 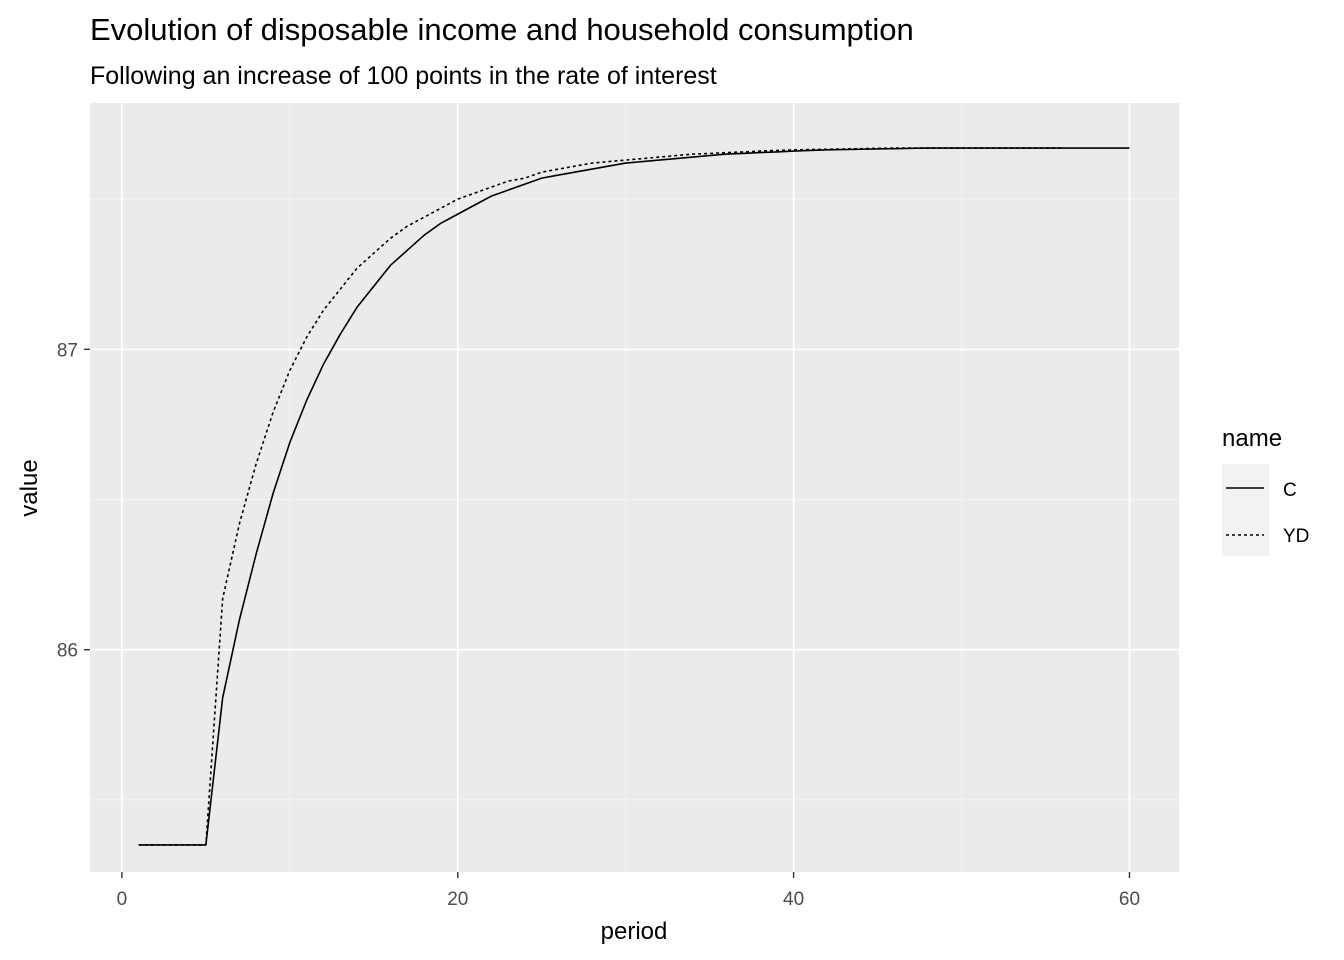 I want to click on legend-label-yd: YD, so click(x=1296, y=536).